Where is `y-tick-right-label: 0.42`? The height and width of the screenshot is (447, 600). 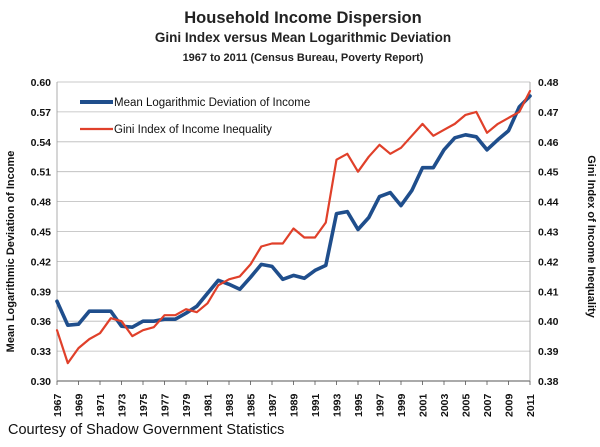
y-tick-right-label: 0.42 is located at coordinates (548, 262).